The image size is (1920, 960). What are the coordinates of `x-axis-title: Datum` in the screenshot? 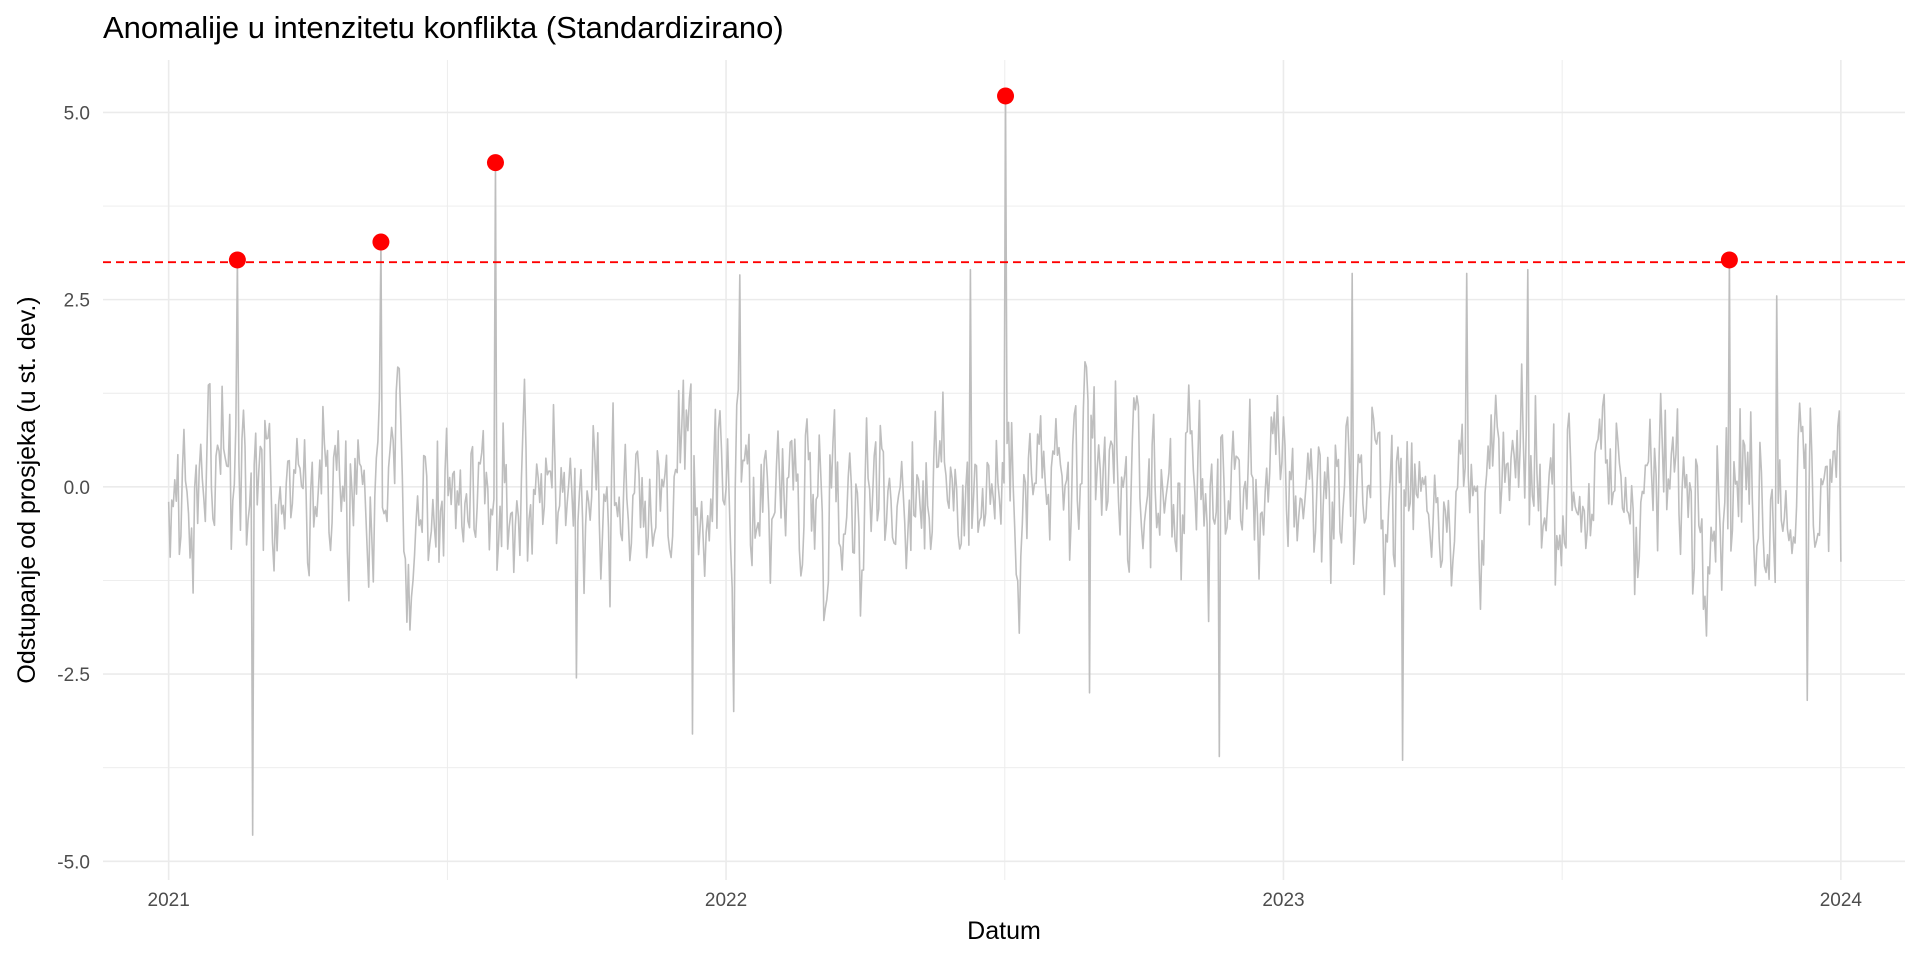 It's located at (1004, 931).